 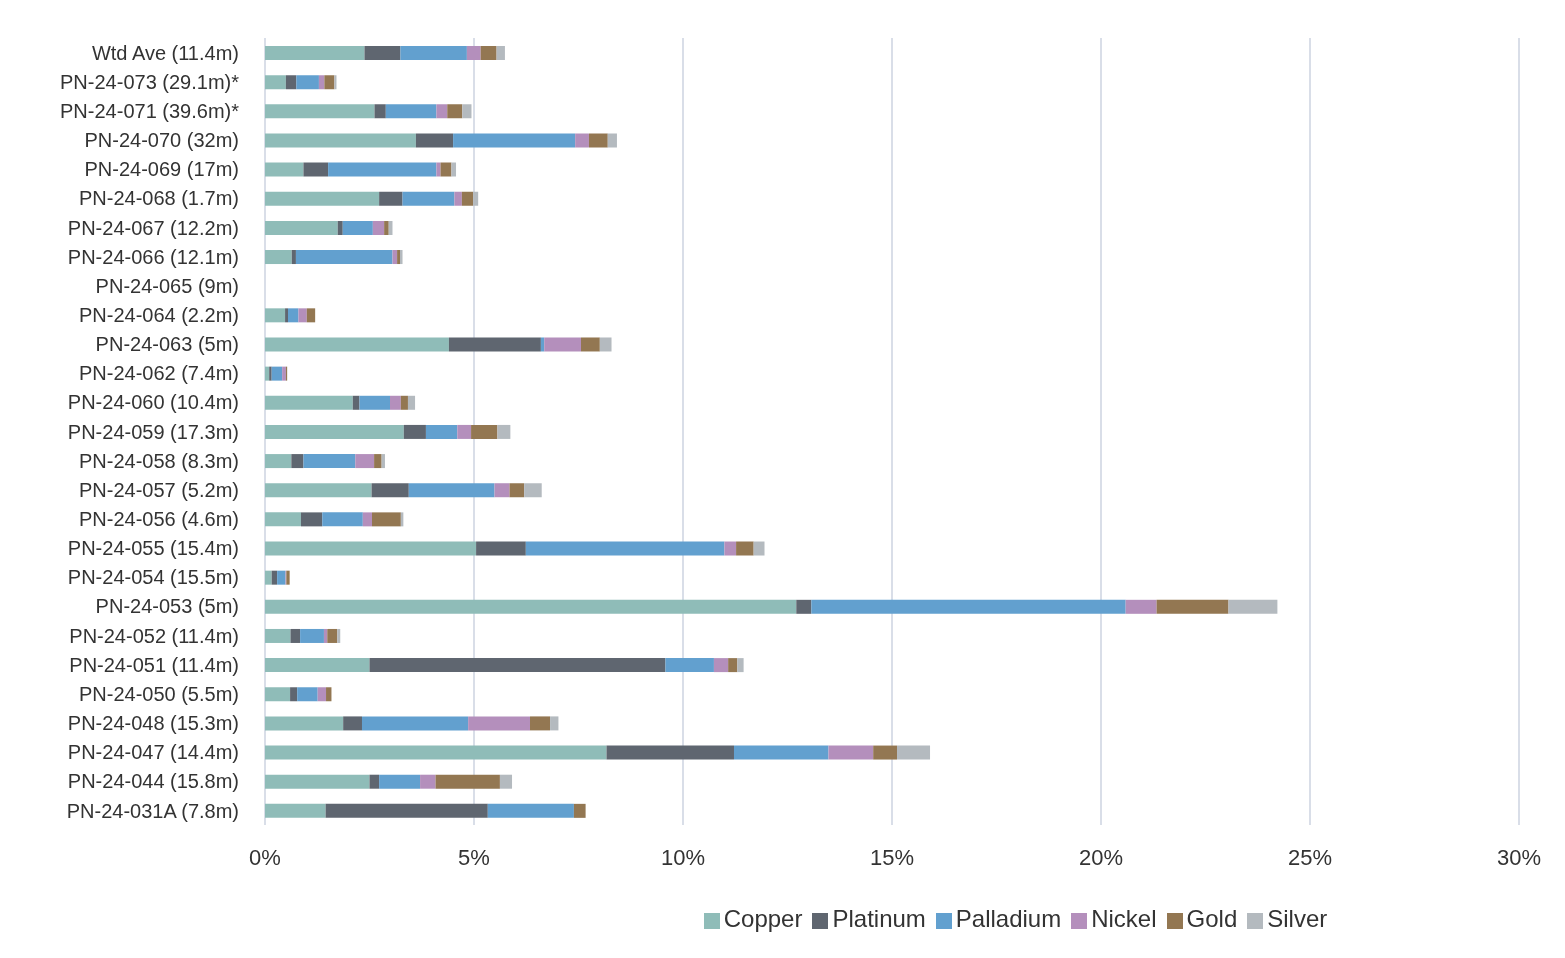 What do you see at coordinates (153, 781) in the screenshot?
I see `y-tick-label: PN-24-044 (15.8m)` at bounding box center [153, 781].